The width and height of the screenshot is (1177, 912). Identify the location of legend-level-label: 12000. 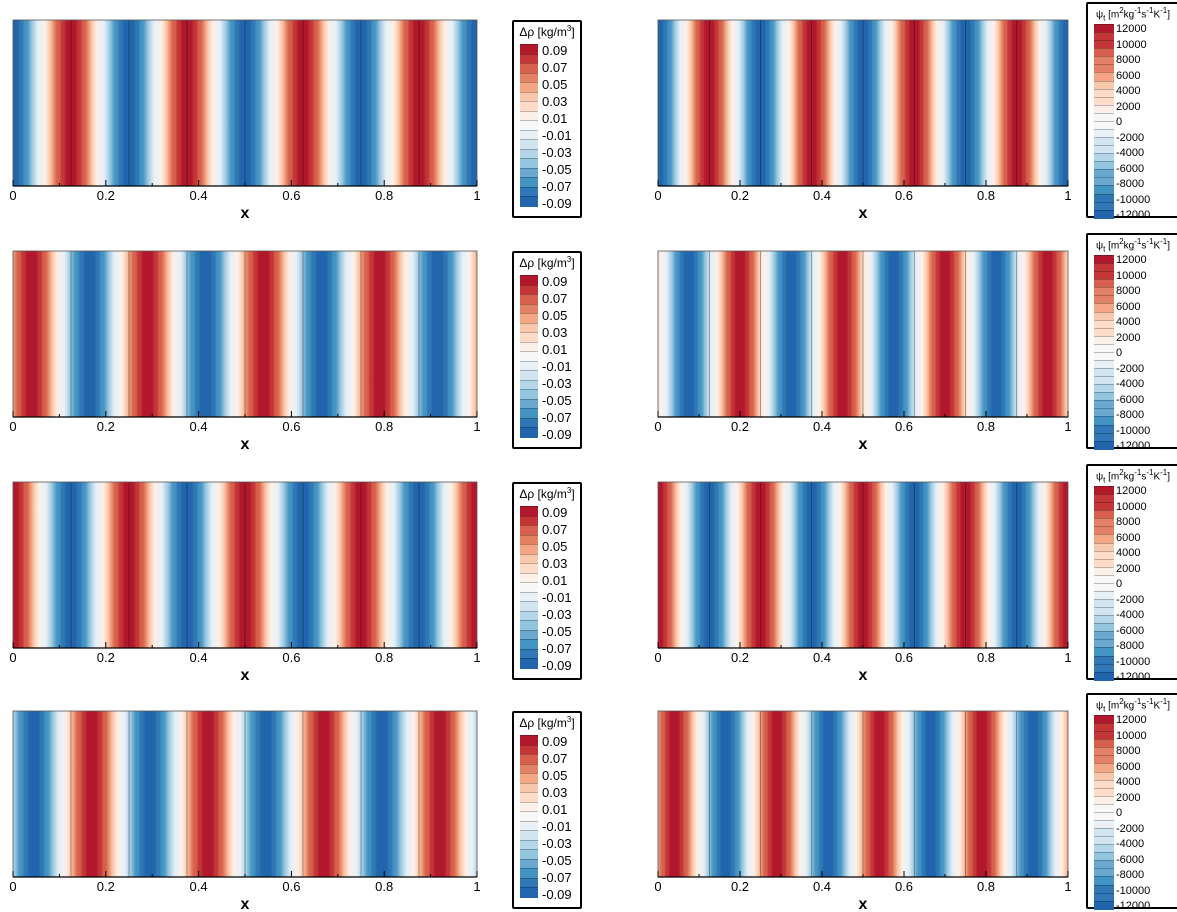
(1131, 260).